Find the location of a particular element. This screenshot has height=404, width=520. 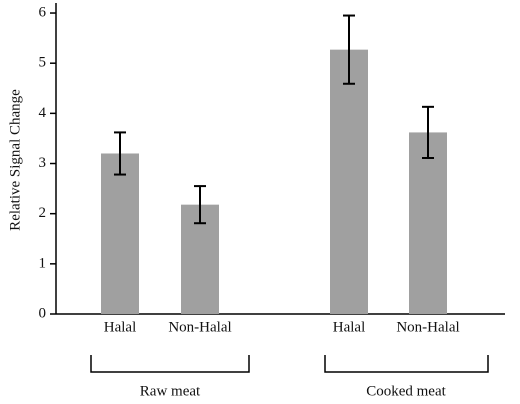

y-tick-label: 1 is located at coordinates (43, 263).